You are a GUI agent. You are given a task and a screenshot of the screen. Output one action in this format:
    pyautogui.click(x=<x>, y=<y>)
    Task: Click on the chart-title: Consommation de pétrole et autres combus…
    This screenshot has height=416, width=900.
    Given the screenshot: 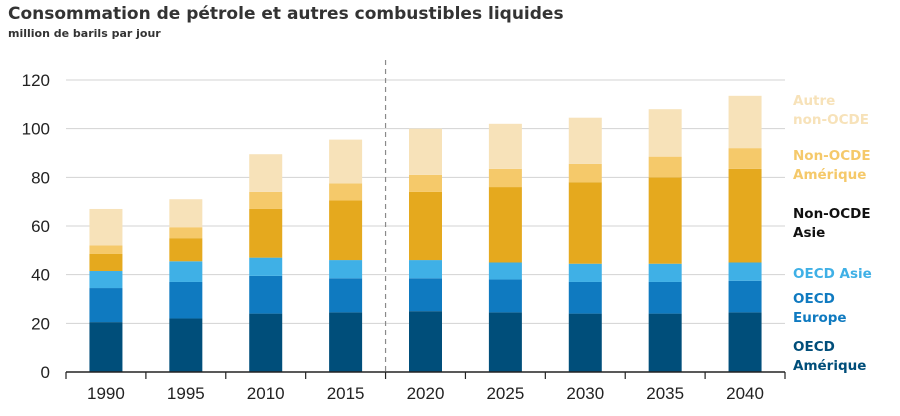 What is the action you would take?
    pyautogui.click(x=286, y=14)
    